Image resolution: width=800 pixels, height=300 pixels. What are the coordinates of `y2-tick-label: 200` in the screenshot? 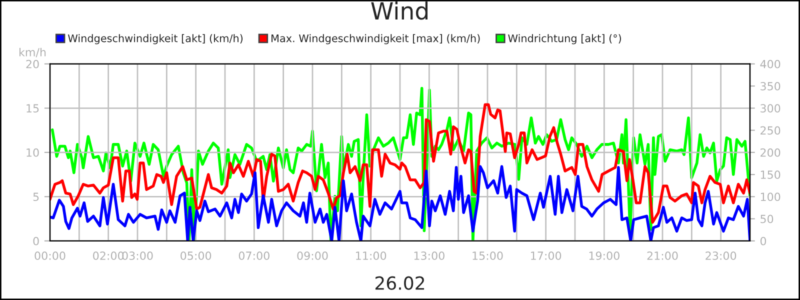 It's located at (770, 152).